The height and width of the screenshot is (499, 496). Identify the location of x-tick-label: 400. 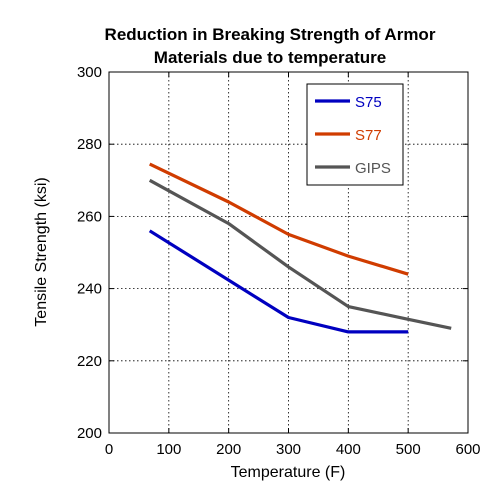
(348, 449).